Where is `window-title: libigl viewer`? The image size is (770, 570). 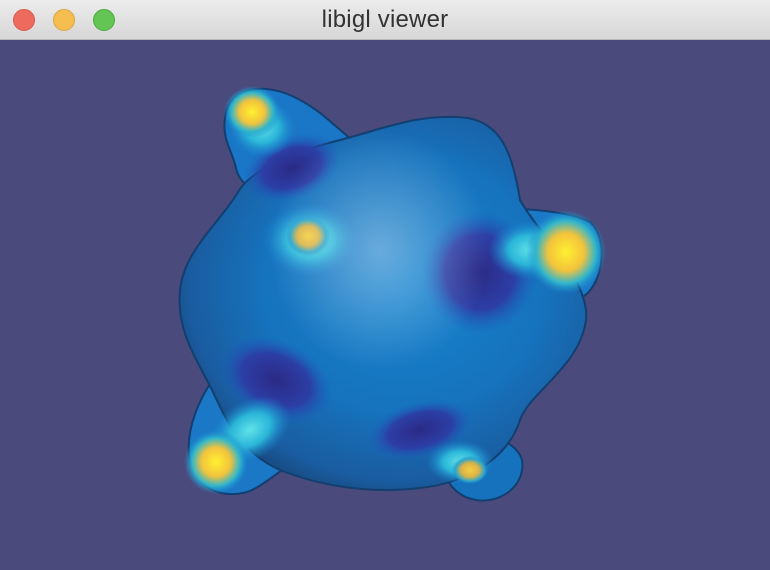
window-title: libigl viewer is located at coordinates (385, 19).